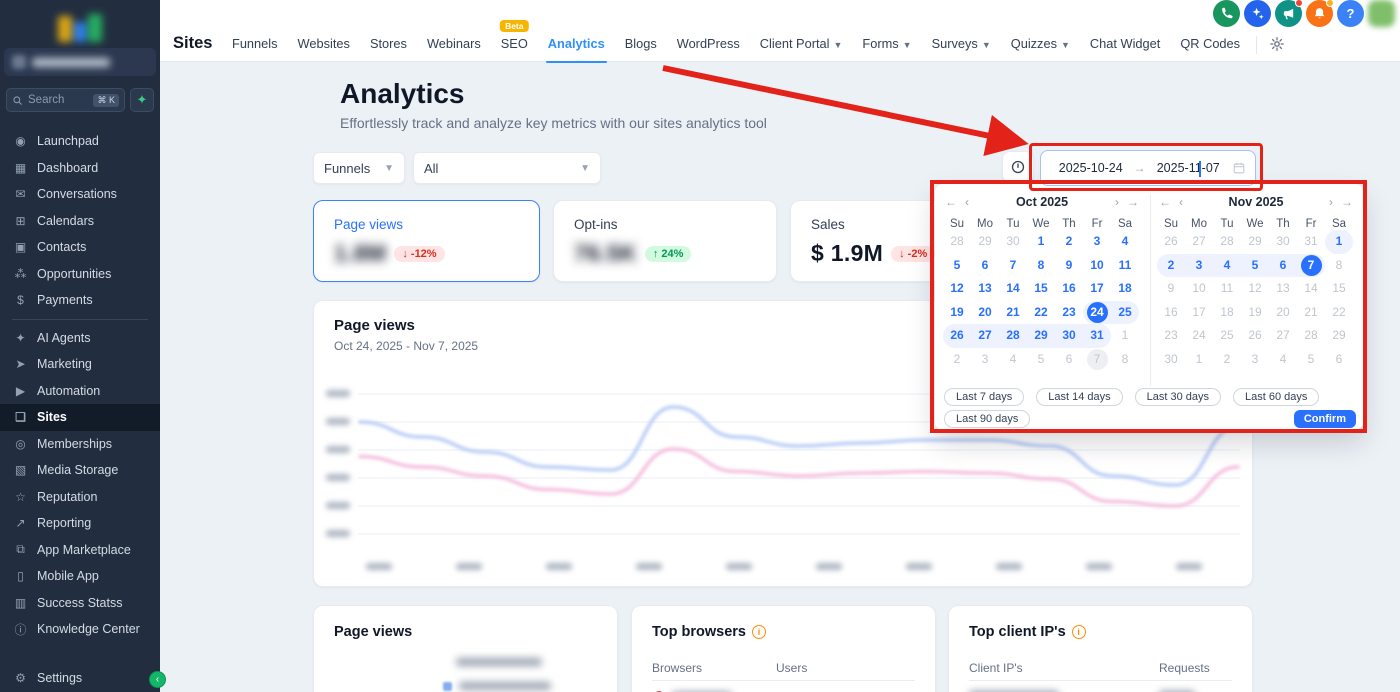 The image size is (1400, 692). Describe the element at coordinates (80, 497) in the screenshot. I see `sidebar-item-reputation: ☆ Reputation` at that location.